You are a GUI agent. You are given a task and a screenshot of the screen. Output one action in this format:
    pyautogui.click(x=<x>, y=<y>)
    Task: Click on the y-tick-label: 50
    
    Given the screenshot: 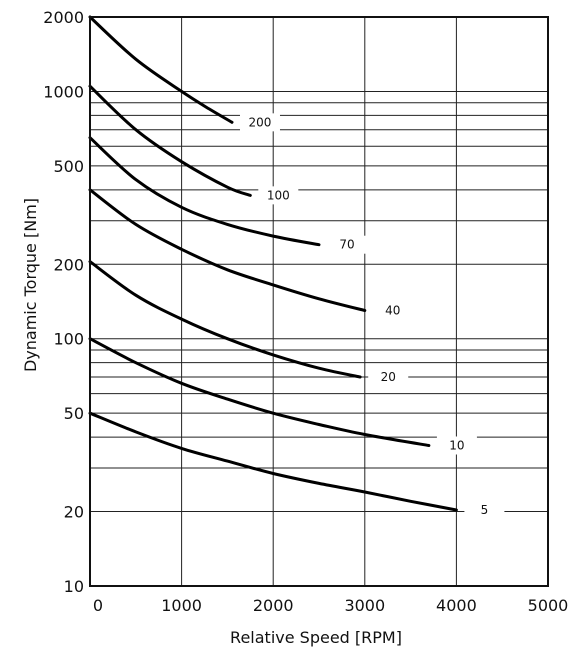 What is the action you would take?
    pyautogui.click(x=74, y=413)
    